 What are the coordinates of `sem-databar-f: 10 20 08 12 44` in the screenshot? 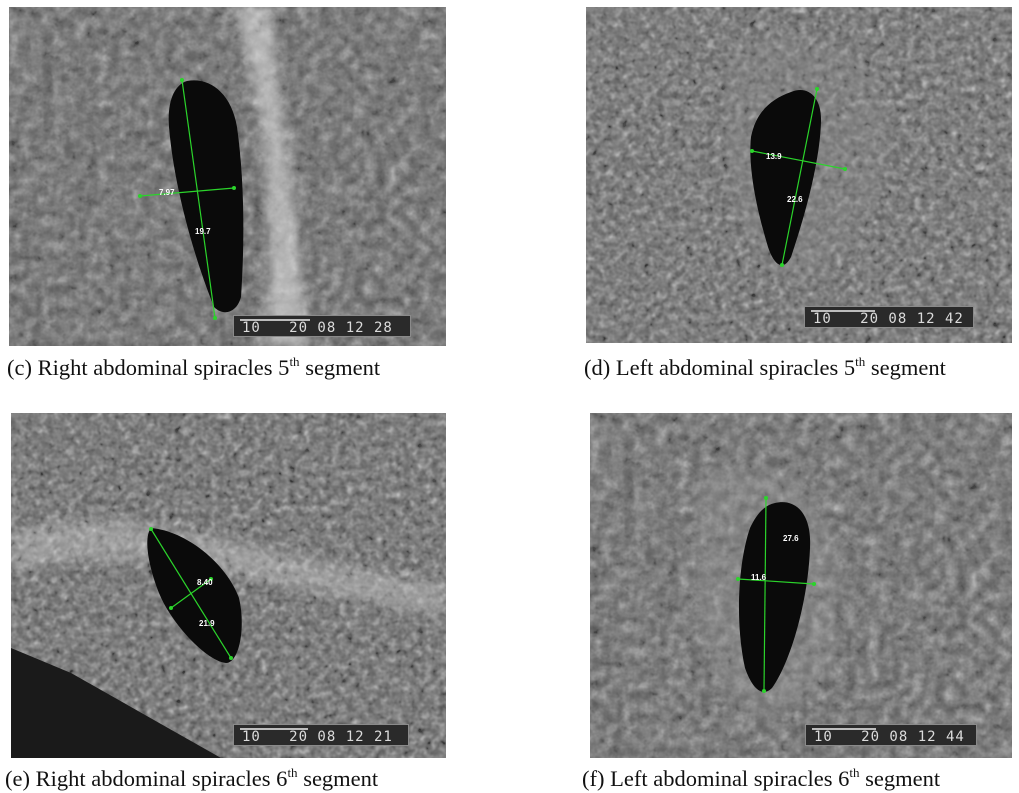 It's located at (891, 735).